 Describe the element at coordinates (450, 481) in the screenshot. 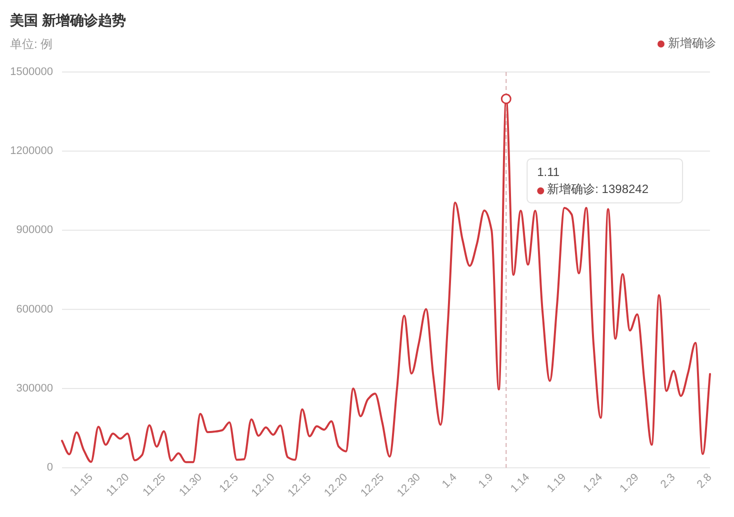

I see `x-tick-label: 1.4` at that location.